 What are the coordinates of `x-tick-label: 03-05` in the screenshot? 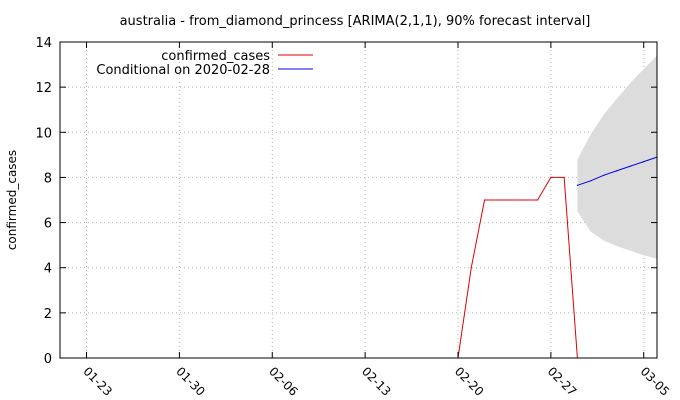 It's located at (655, 381).